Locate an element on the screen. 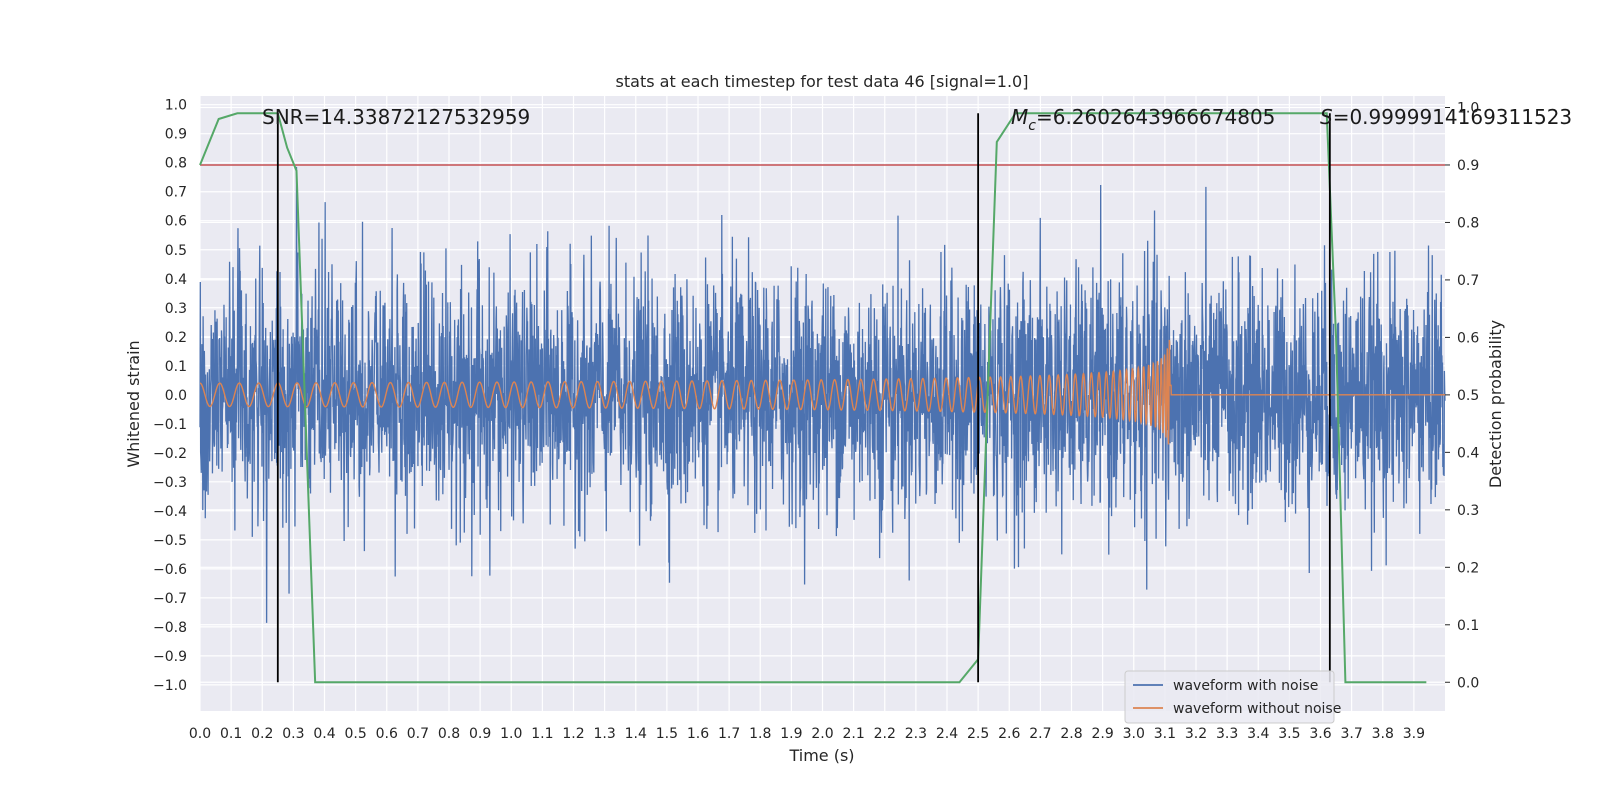 The height and width of the screenshot is (800, 1600). y2-tick-label: 0.7 is located at coordinates (1468, 281).